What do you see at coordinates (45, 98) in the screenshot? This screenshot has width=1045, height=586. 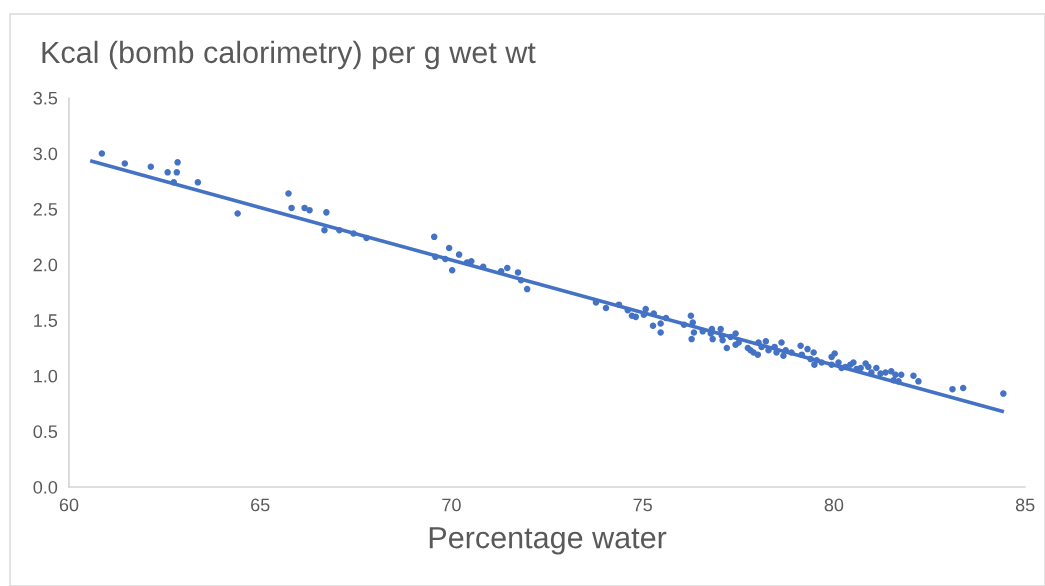 I see `y-tick-label: 3.5` at bounding box center [45, 98].